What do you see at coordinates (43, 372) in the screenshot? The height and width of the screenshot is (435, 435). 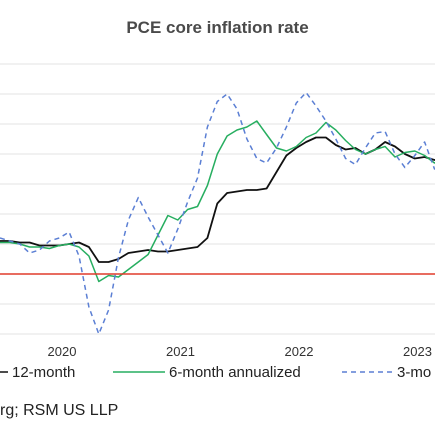 I see `legend-label: 12-month` at bounding box center [43, 372].